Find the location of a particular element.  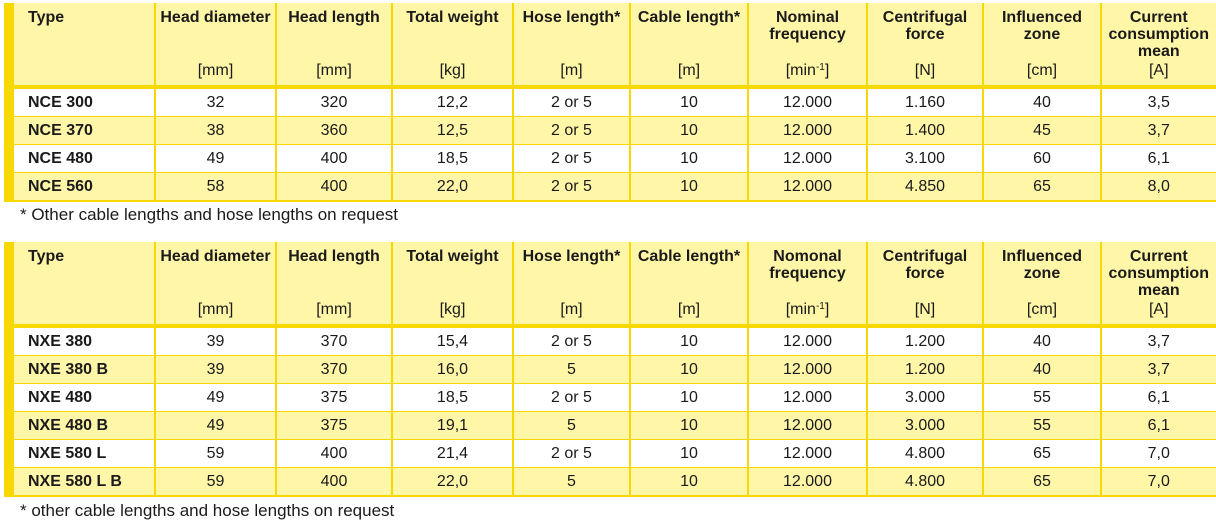

type-cell: NXE 480 is located at coordinates (79, 397).